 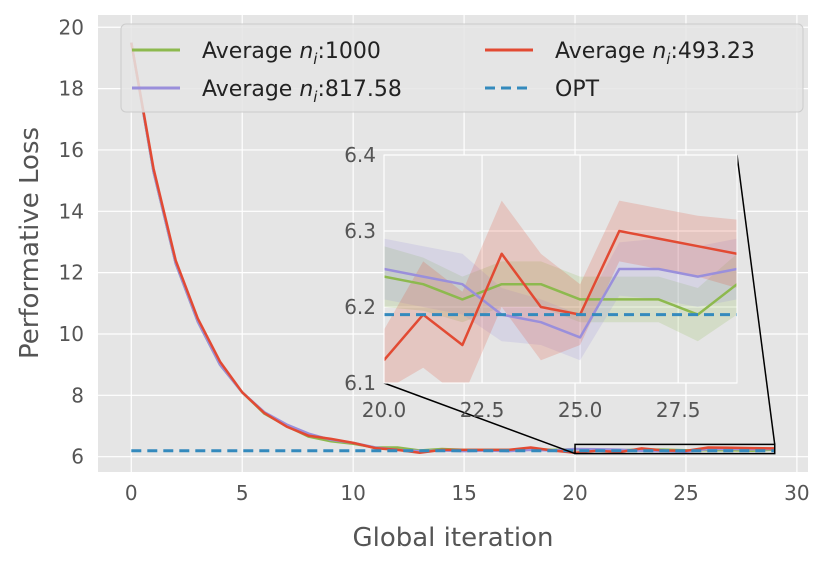 What do you see at coordinates (30, 243) in the screenshot?
I see `y-axis-label: Performative Loss` at bounding box center [30, 243].